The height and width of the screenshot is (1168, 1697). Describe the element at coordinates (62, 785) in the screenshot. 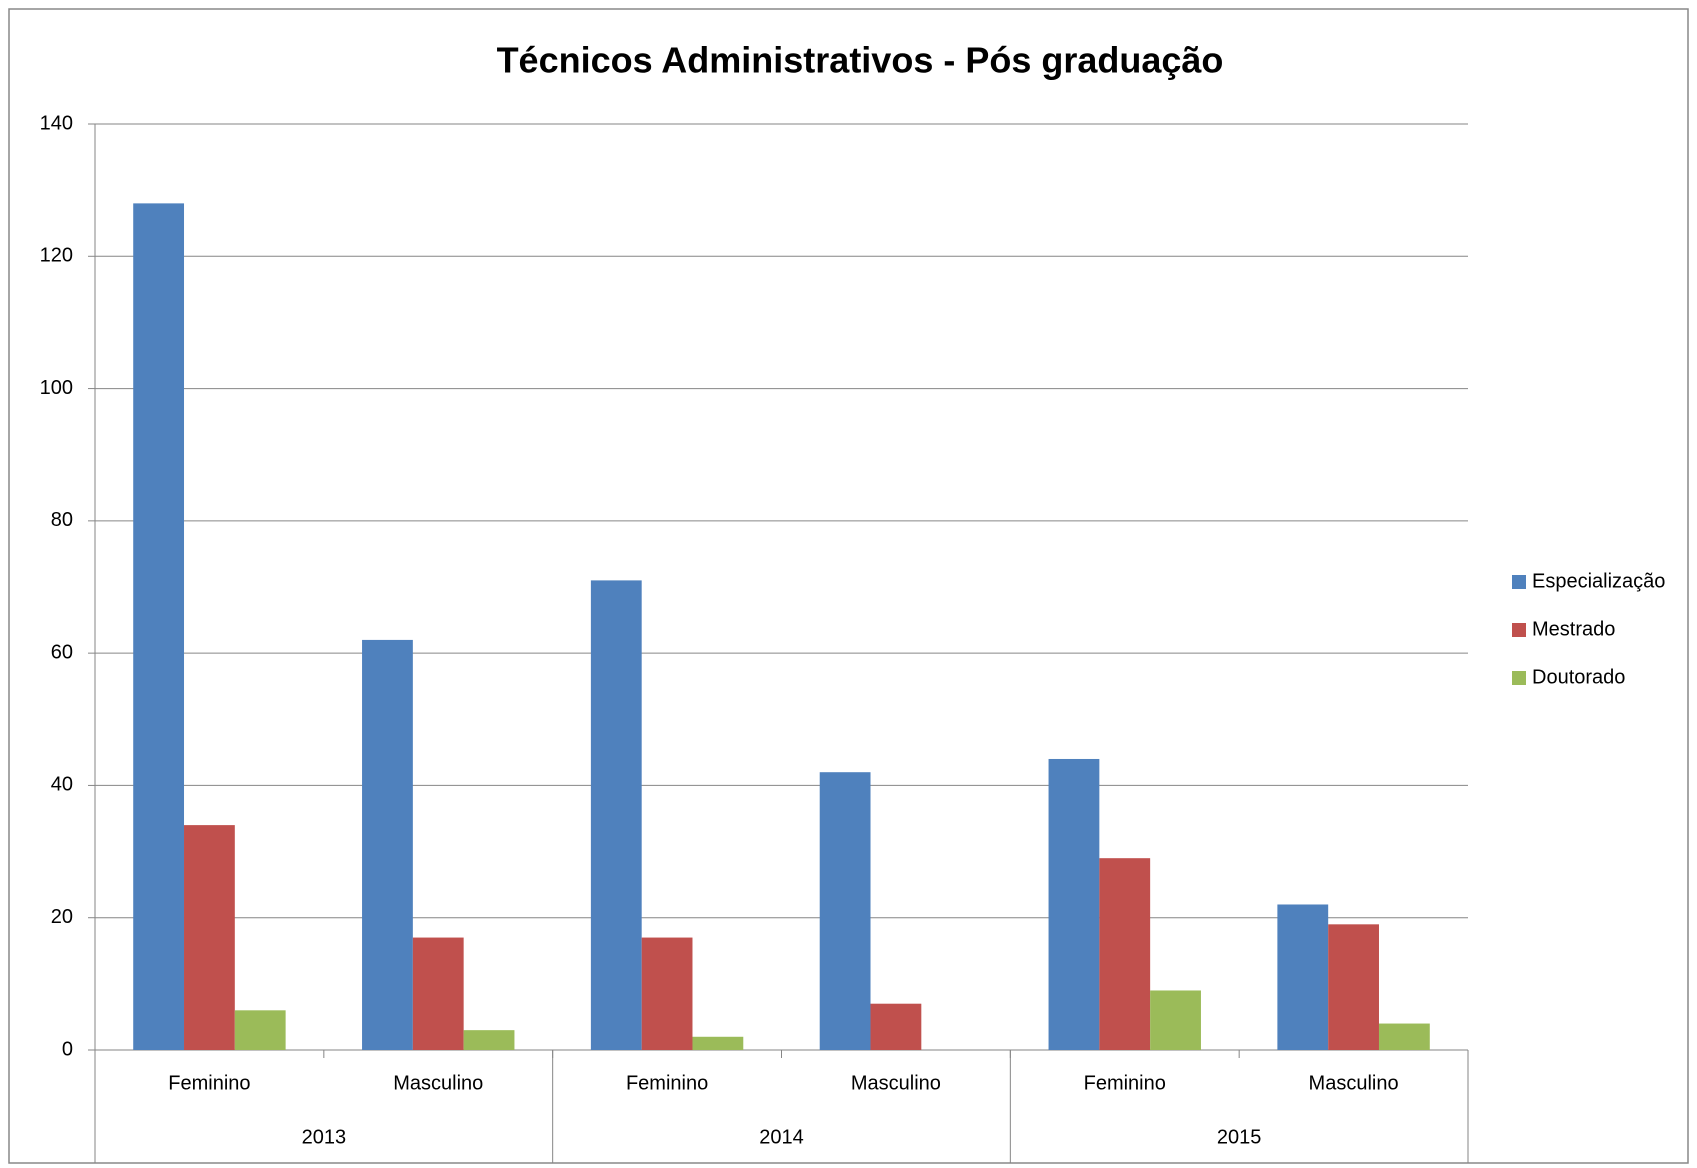

I see `y-tick-label: 40` at that location.